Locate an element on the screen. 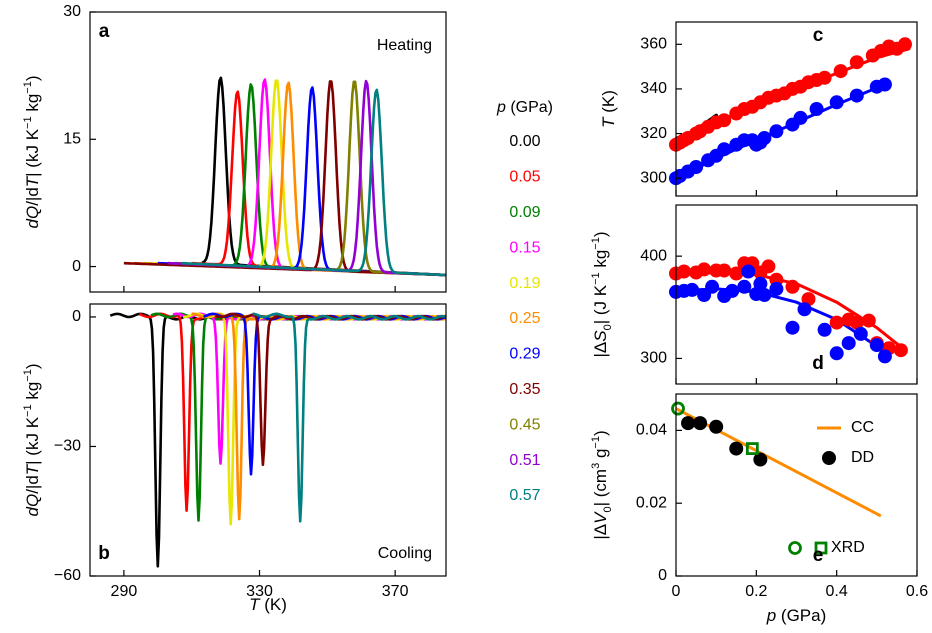 This screenshot has width=932, height=633. panel-b-ylabel-part: kg is located at coordinates (32, 393).